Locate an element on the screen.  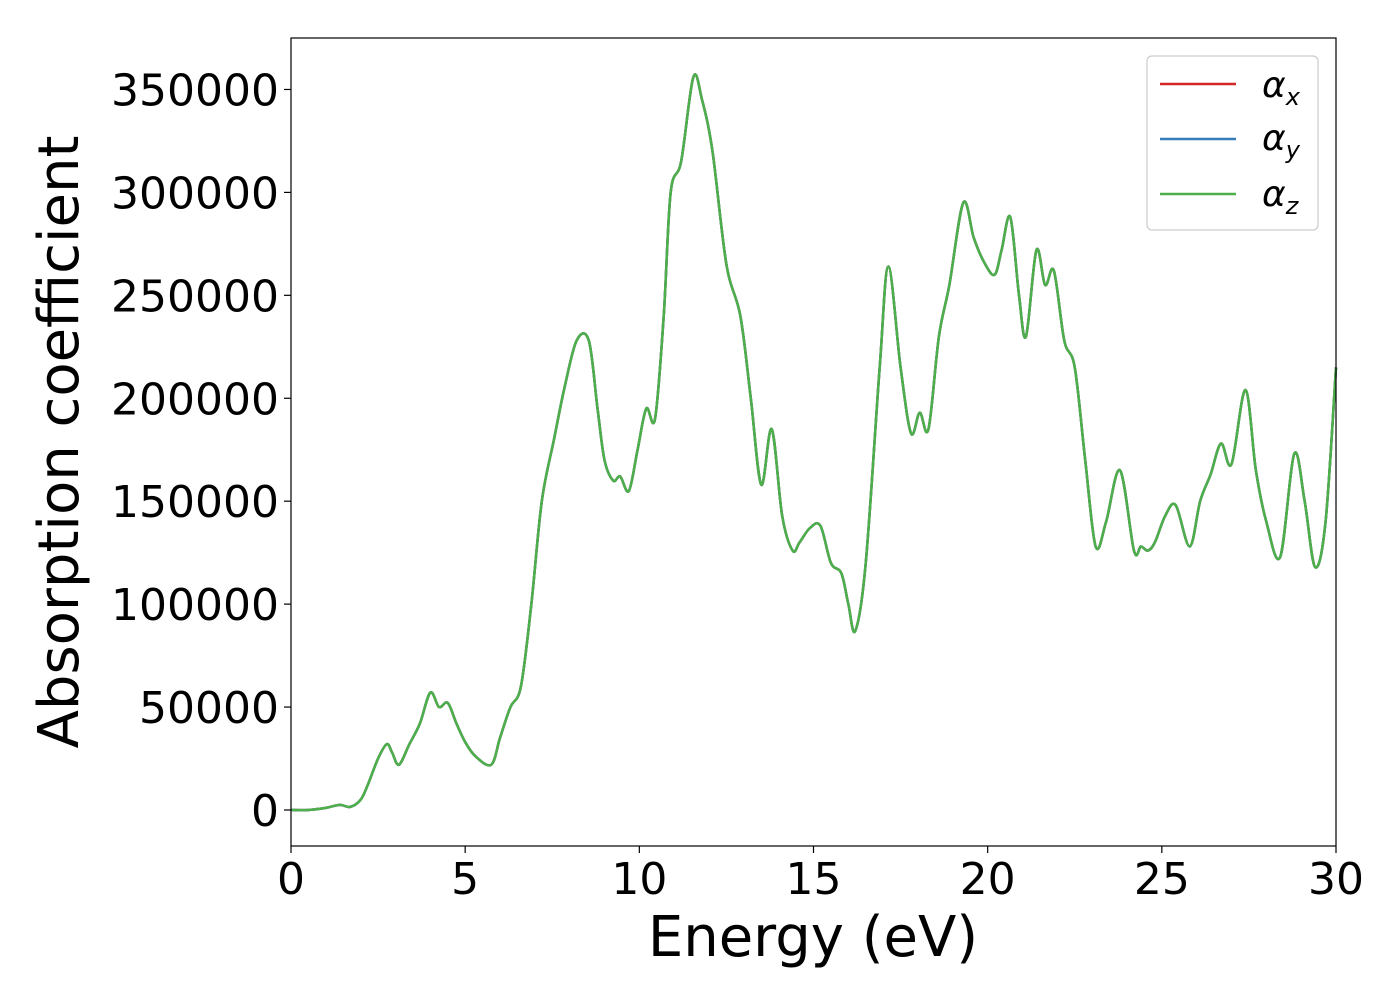
y-tick-label: 150000 is located at coordinates (195, 502).